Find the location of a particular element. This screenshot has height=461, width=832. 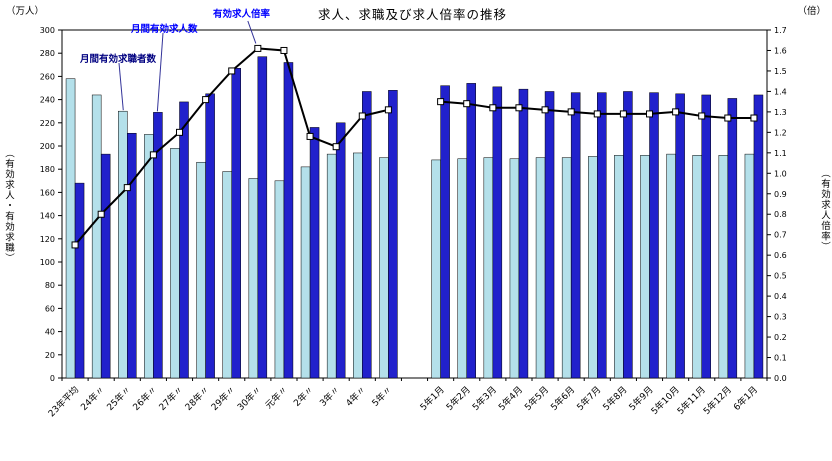

svg-text: 6年1月 is located at coordinates (745, 398).